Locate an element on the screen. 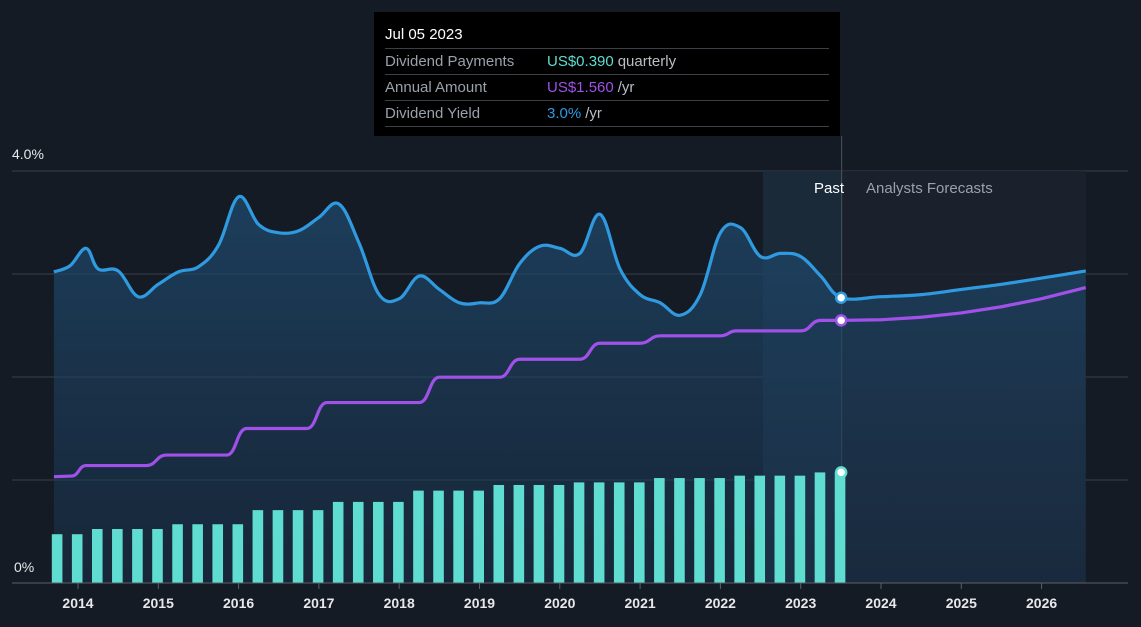  x-tick-label: 2019 is located at coordinates (479, 603).